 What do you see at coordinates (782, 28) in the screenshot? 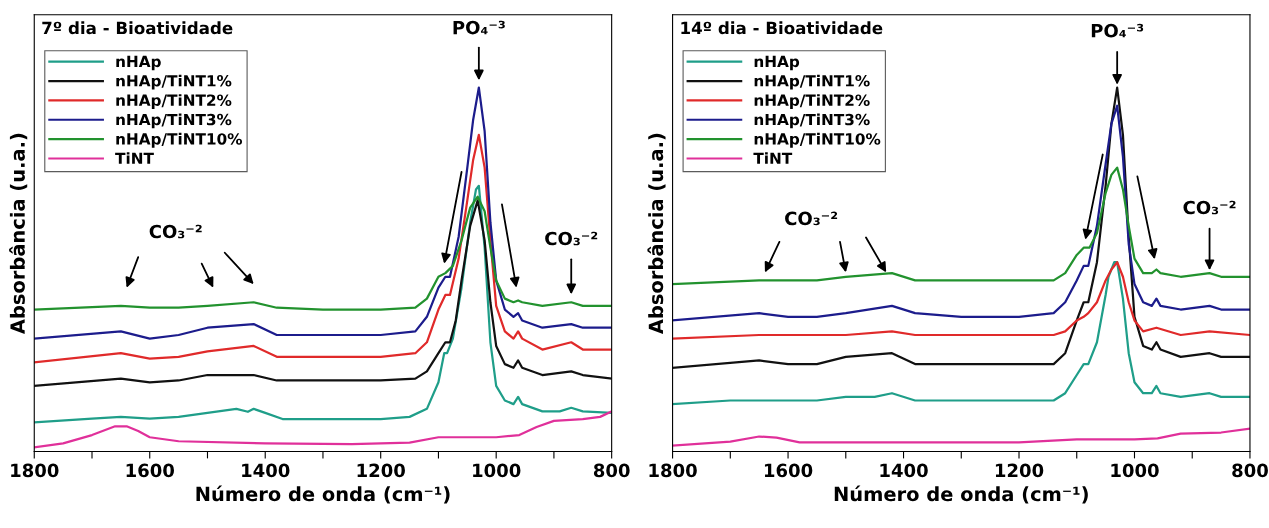
I see `chart-title: 14º dia - Bioatividade` at bounding box center [782, 28].